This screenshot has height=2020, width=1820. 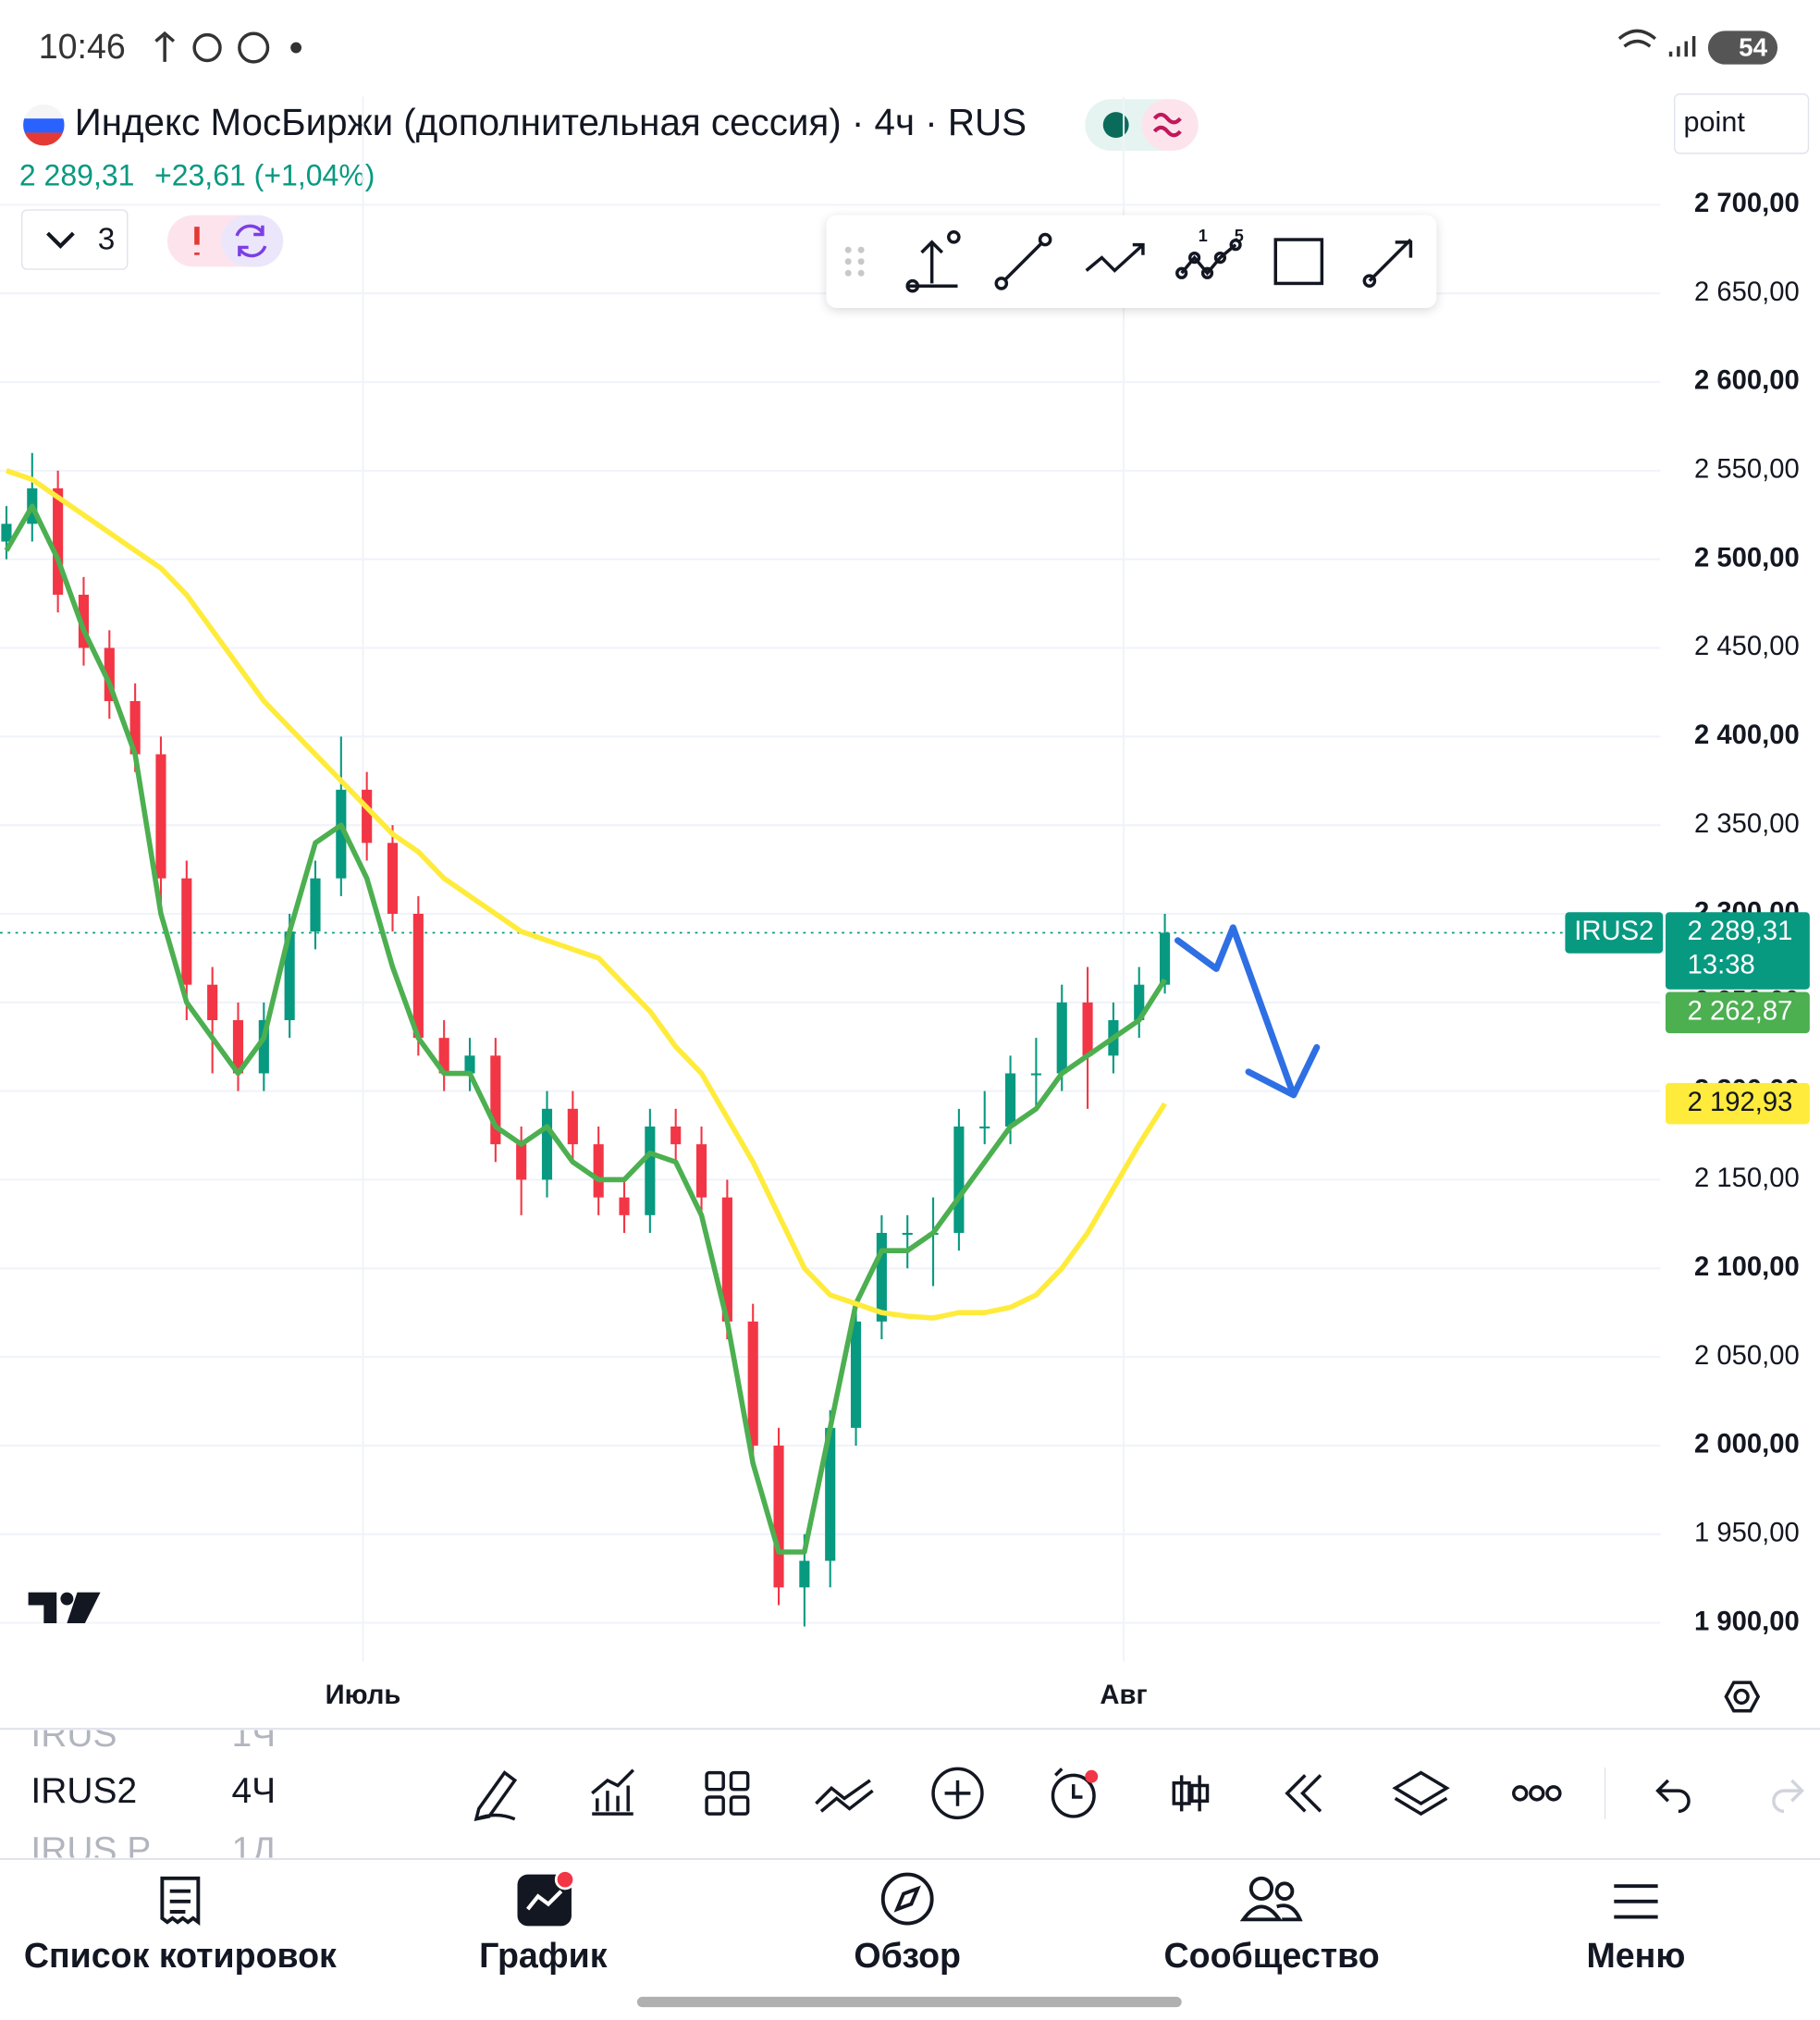 What do you see at coordinates (1747, 1534) in the screenshot?
I see `y-tick-label: 1 950,00` at bounding box center [1747, 1534].